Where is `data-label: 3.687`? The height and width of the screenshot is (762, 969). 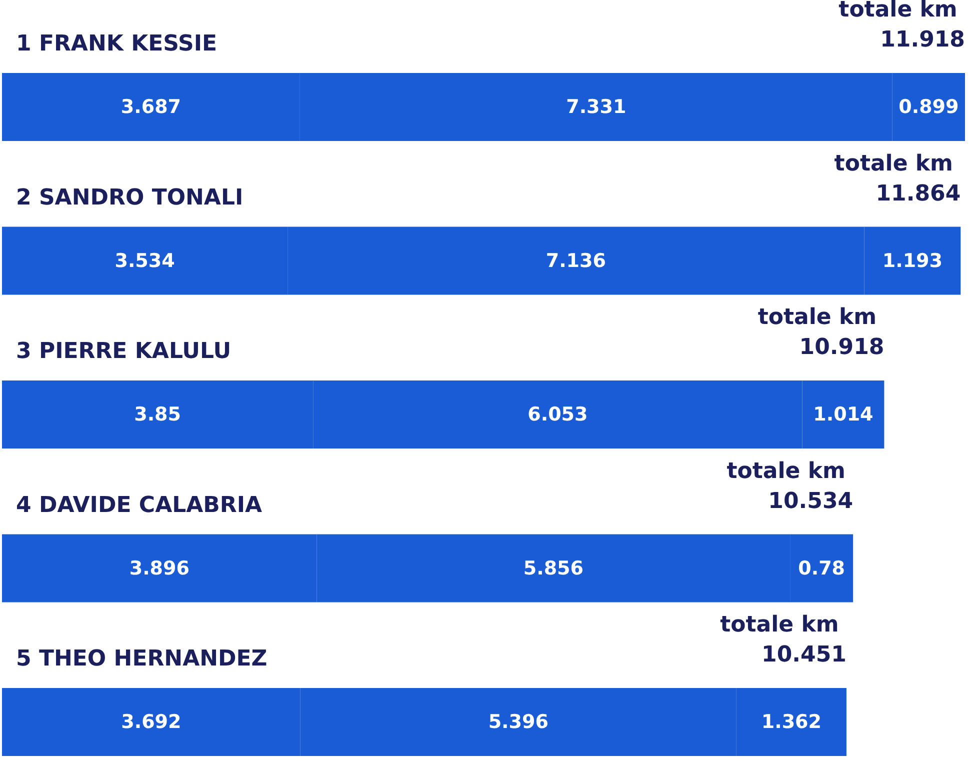
data-label: 3.687 is located at coordinates (151, 107).